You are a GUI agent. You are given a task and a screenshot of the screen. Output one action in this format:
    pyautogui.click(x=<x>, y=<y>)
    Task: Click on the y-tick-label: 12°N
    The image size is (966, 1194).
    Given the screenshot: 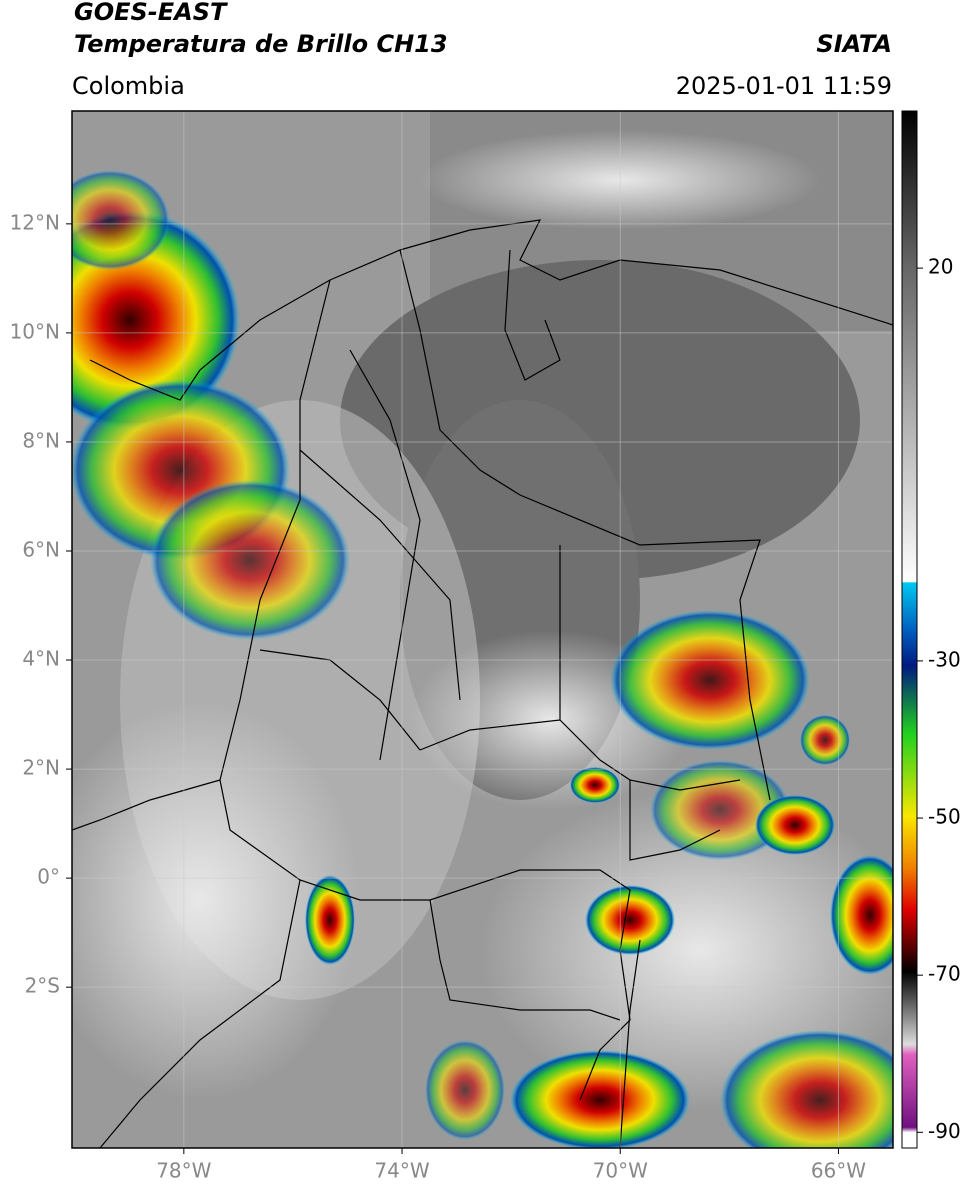 What is the action you would take?
    pyautogui.click(x=35, y=222)
    